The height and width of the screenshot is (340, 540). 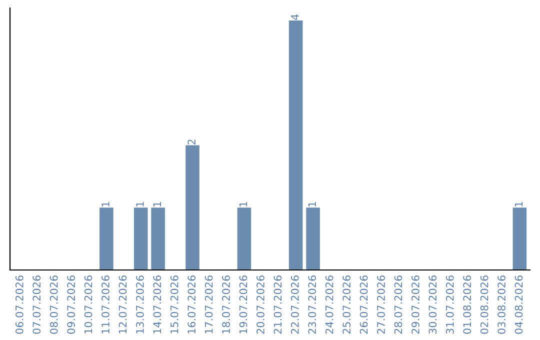 What do you see at coordinates (432, 305) in the screenshot?
I see `x-tick-label: 30.07.2026` at bounding box center [432, 305].